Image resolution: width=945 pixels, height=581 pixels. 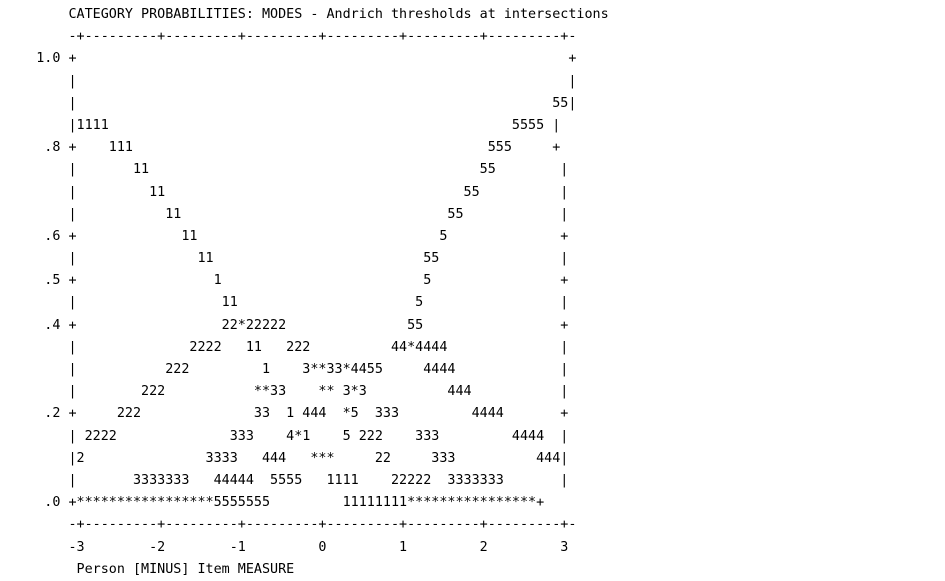 What do you see at coordinates (286, 369) in the screenshot?
I see `plot-row: | 222 1 3**33*4455 4444 |` at bounding box center [286, 369].